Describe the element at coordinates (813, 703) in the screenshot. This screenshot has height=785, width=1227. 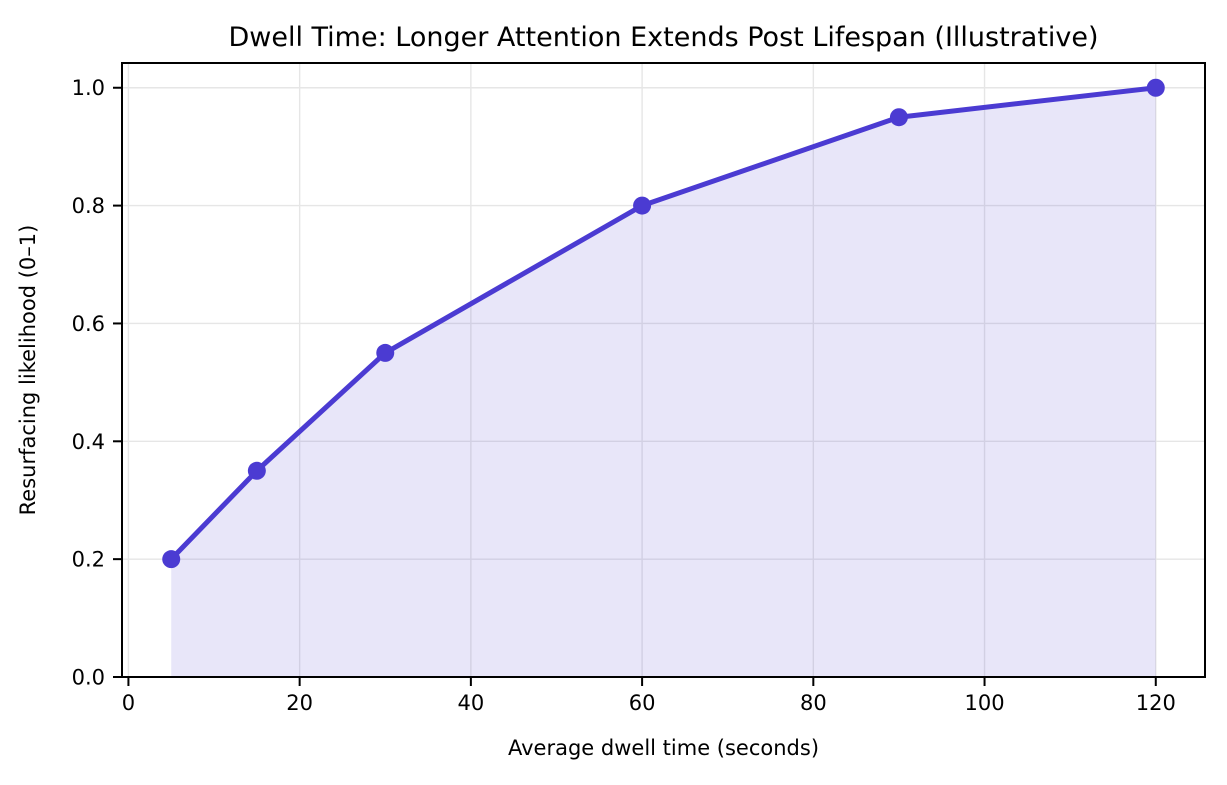
I see `x-tick-label: 80` at that location.